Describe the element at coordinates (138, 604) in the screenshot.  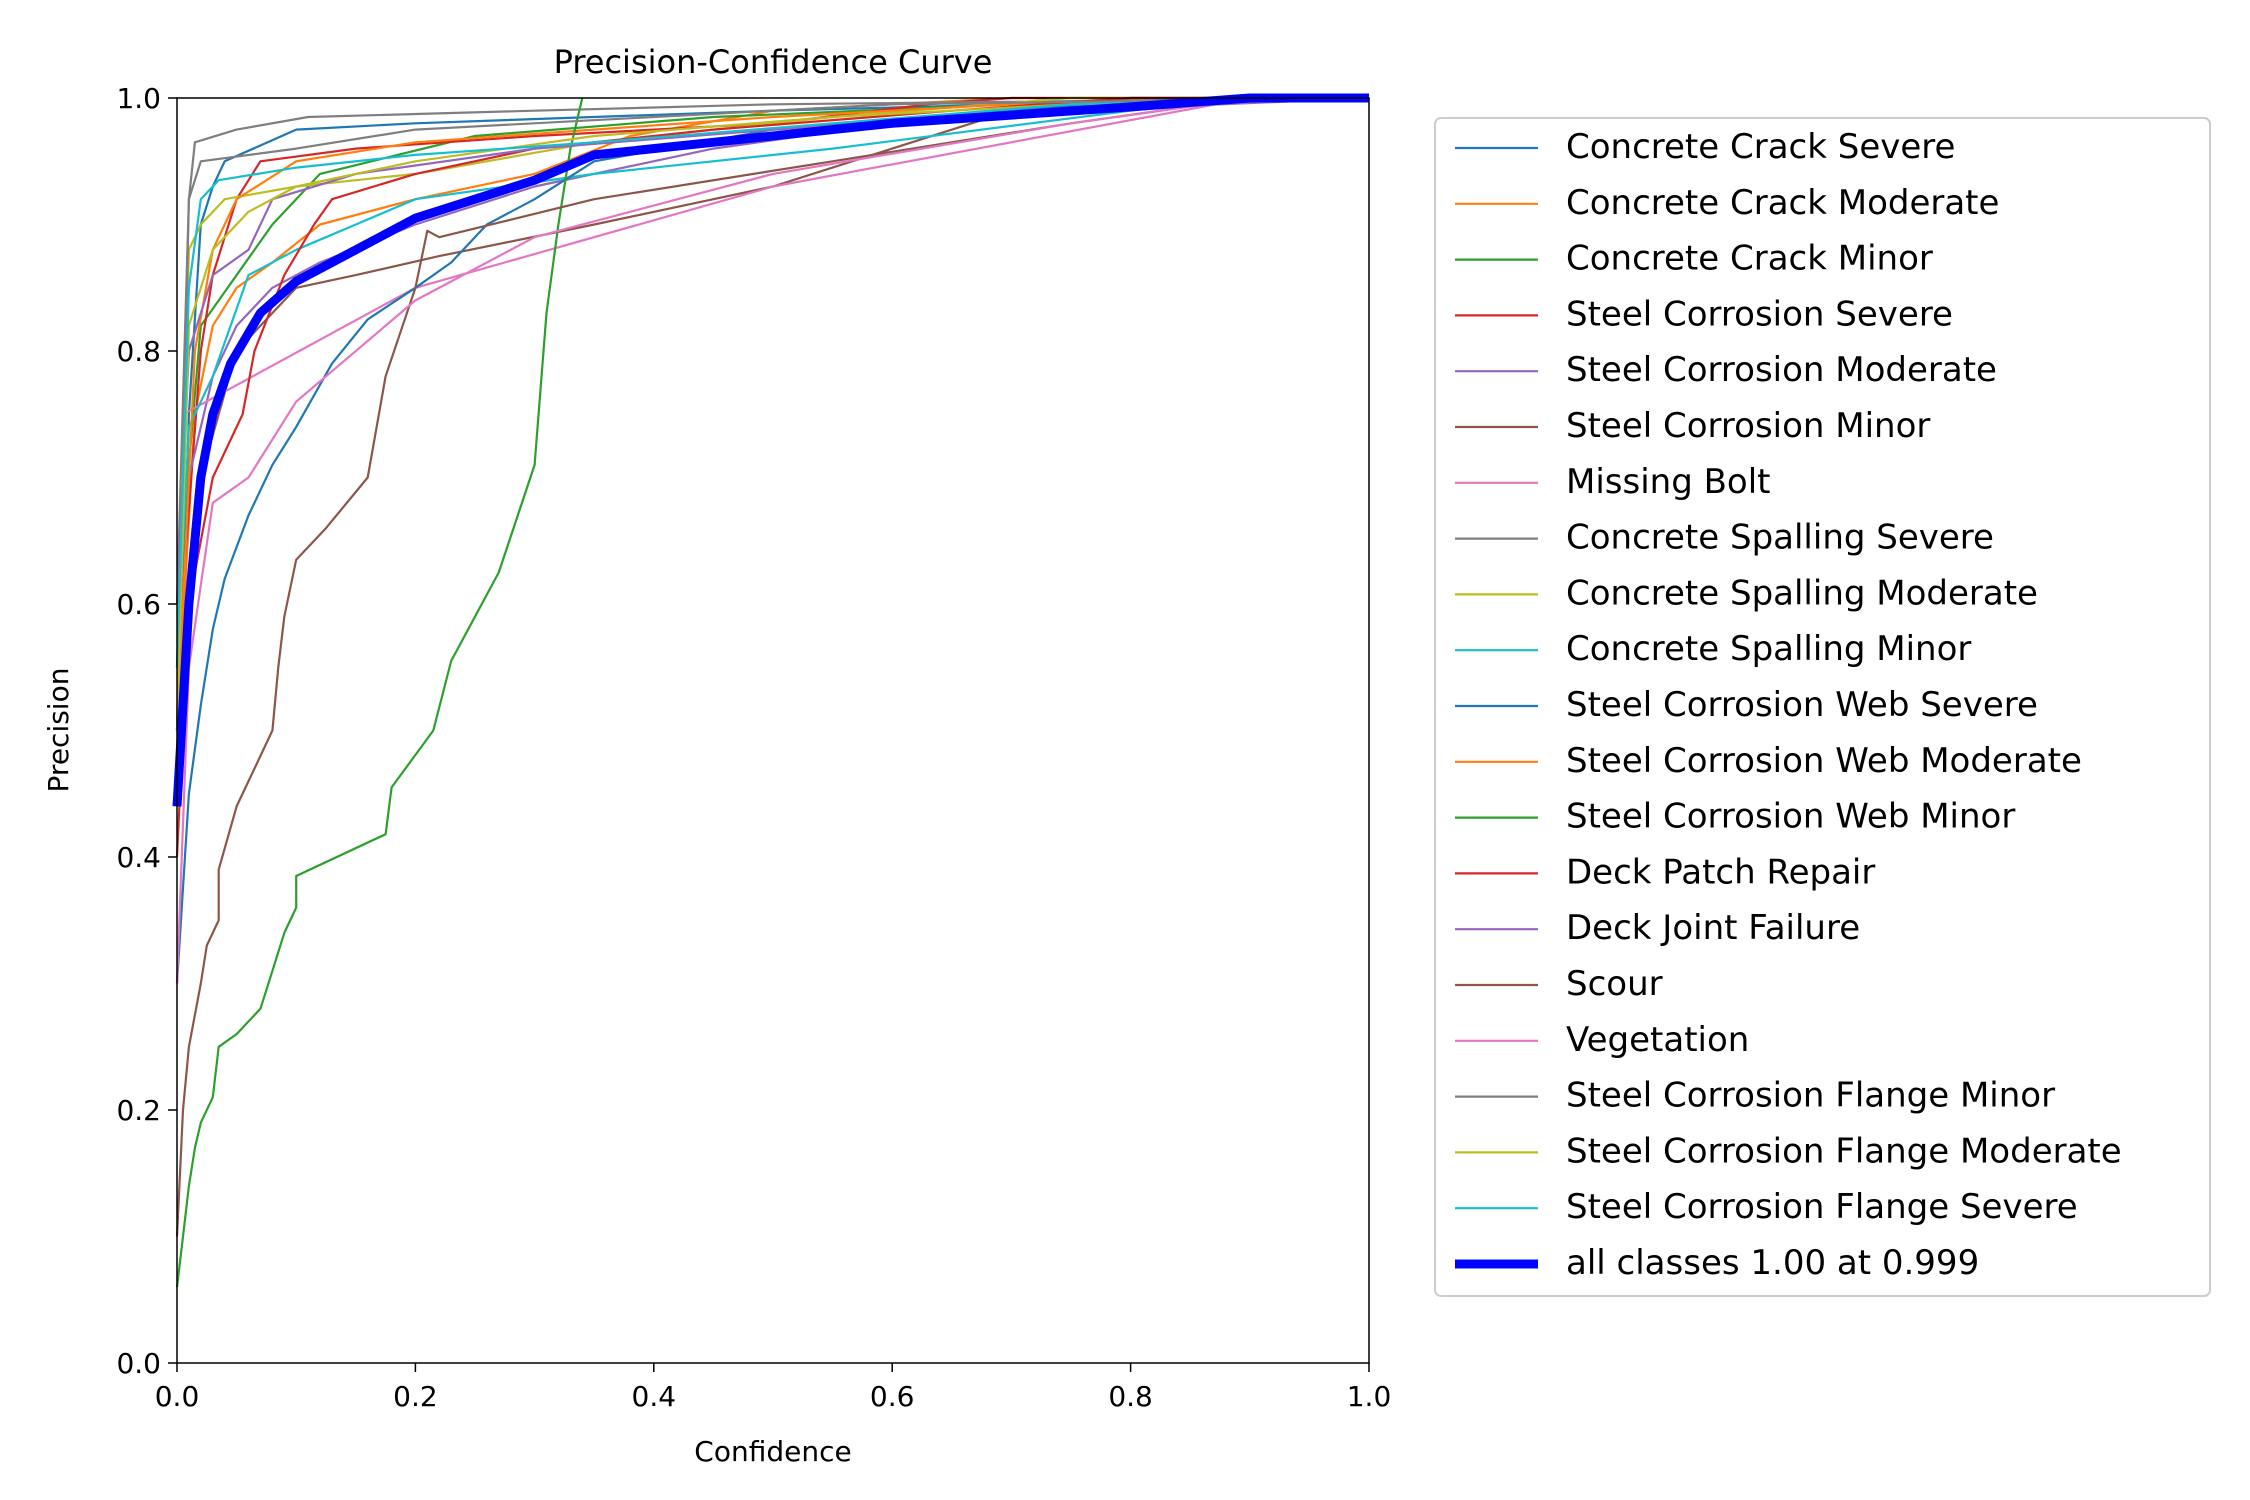
I see `y-tick-label: 0.6` at that location.